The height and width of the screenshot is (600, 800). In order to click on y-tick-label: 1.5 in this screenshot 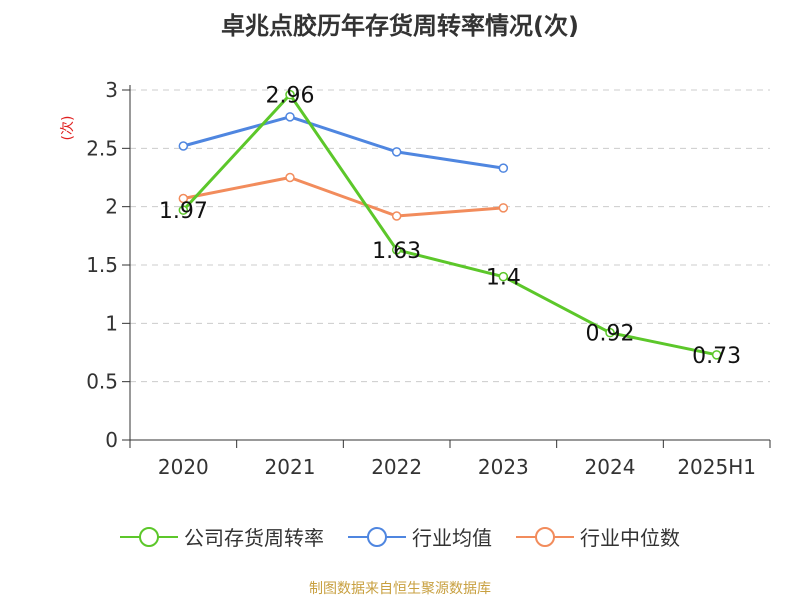, I will do `click(102, 265)`.